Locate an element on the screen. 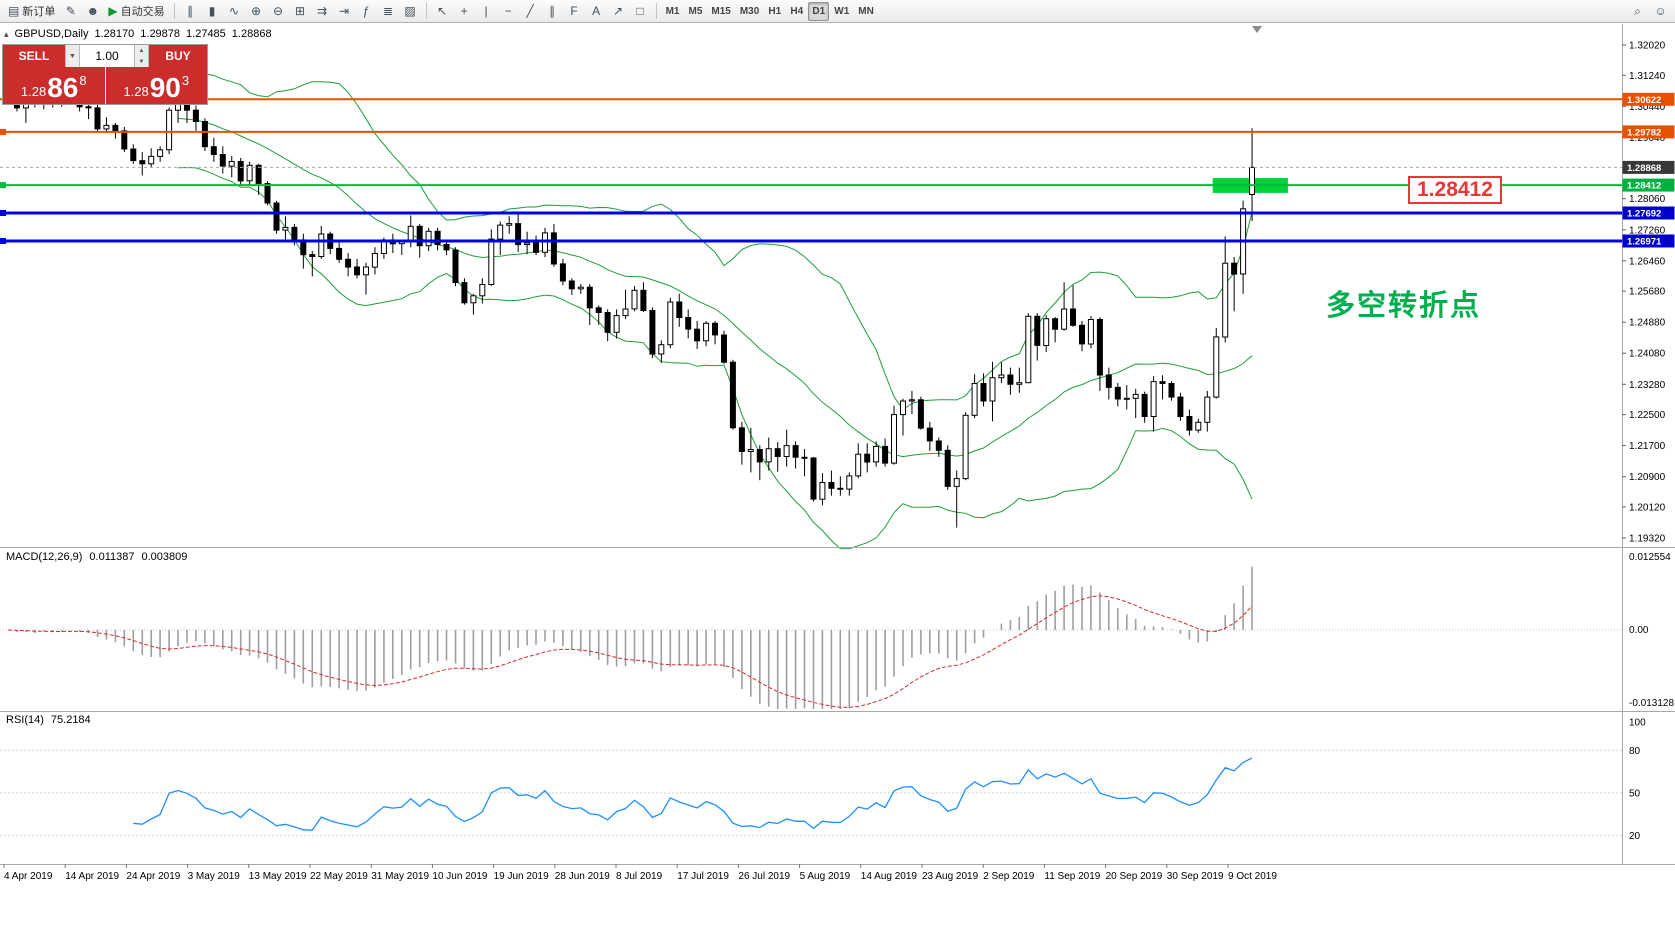  price-label-box: 1.28412 is located at coordinates (1455, 190).